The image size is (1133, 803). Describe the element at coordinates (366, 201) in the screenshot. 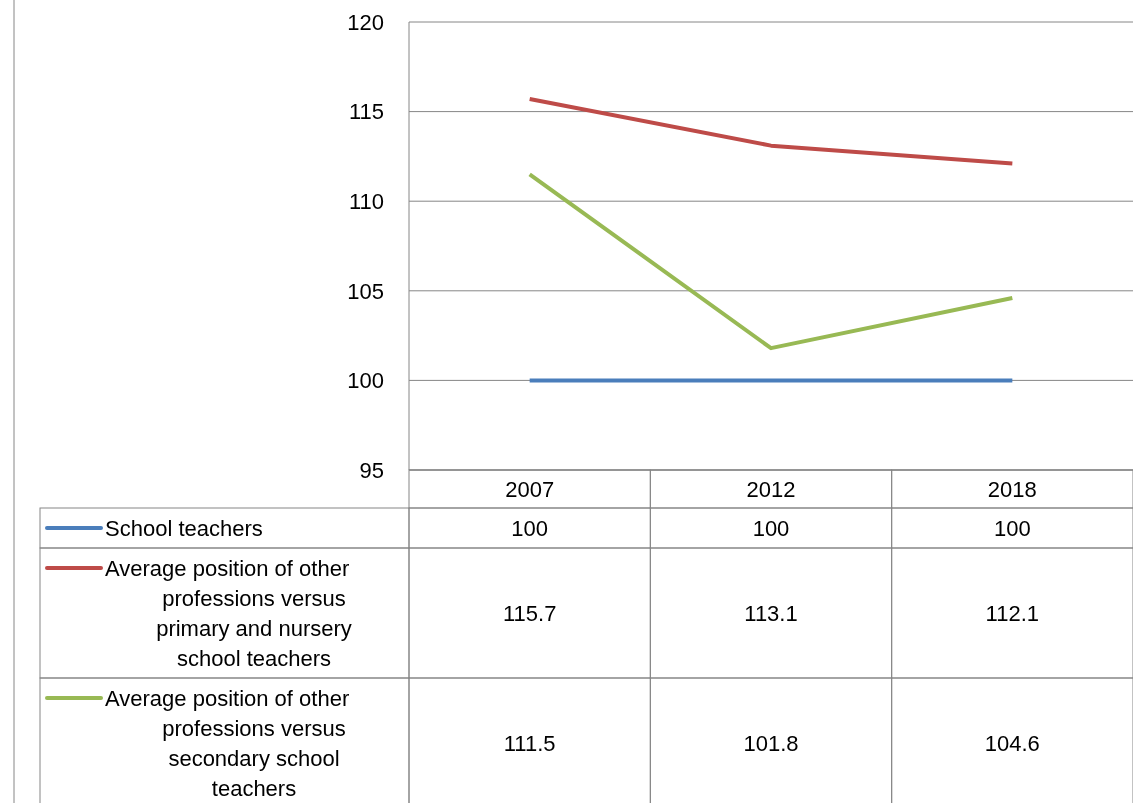

I see `y-tick-label: 110` at that location.